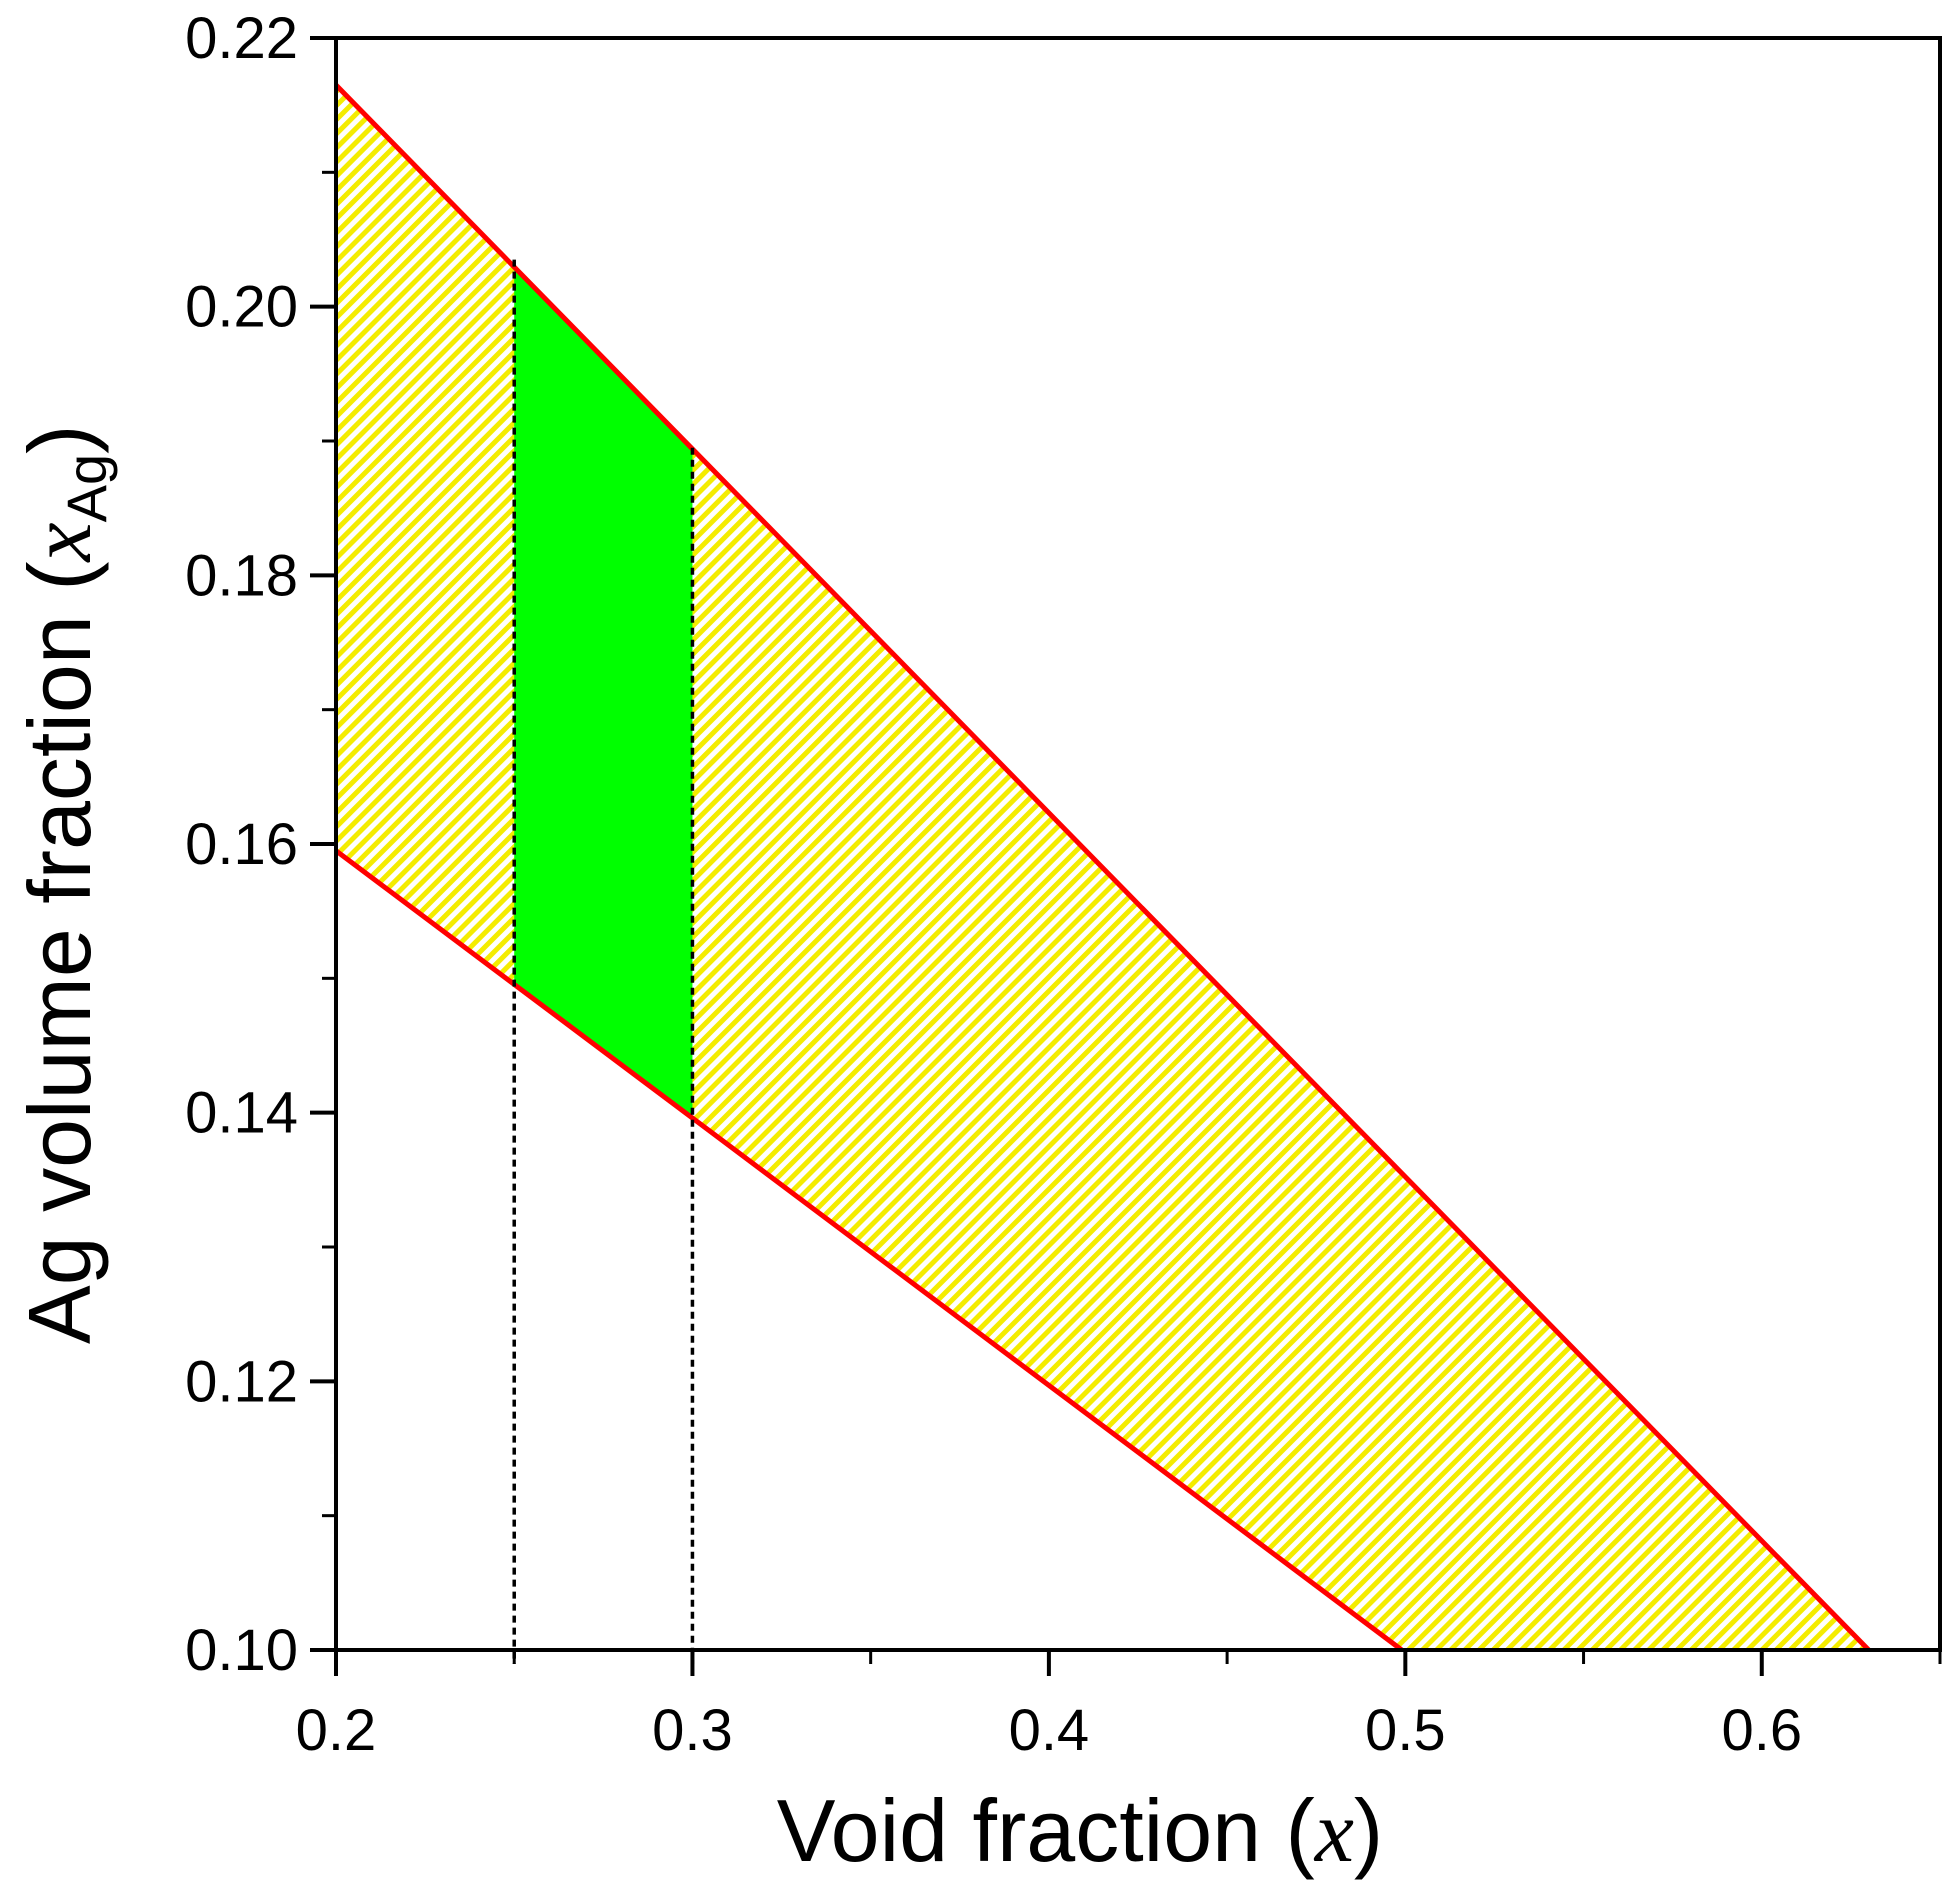 The image size is (1957, 1891). Describe the element at coordinates (336, 1730) in the screenshot. I see `x-tick-label: 0.2` at that location.